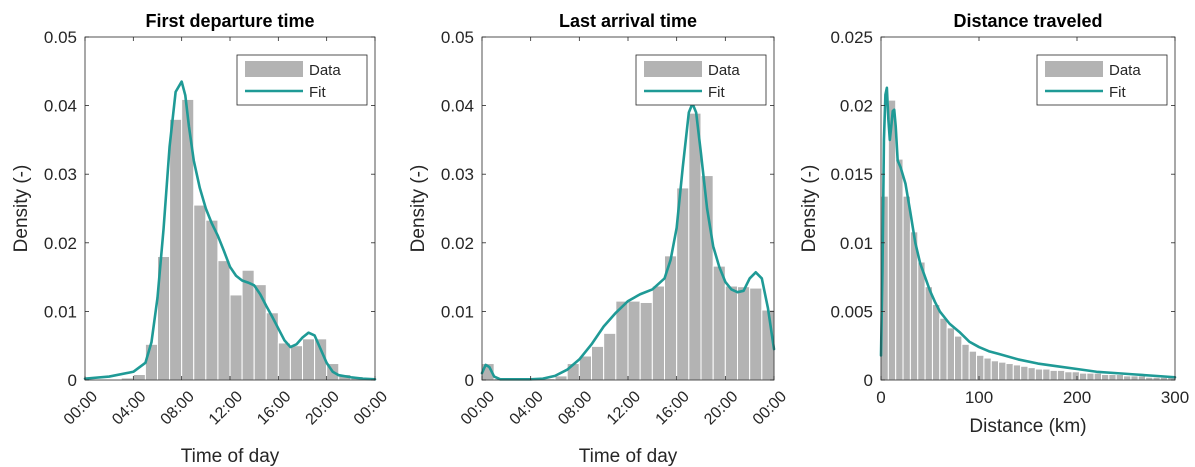 This screenshot has width=1195, height=467. I want to click on fit-line, so click(628, 241).